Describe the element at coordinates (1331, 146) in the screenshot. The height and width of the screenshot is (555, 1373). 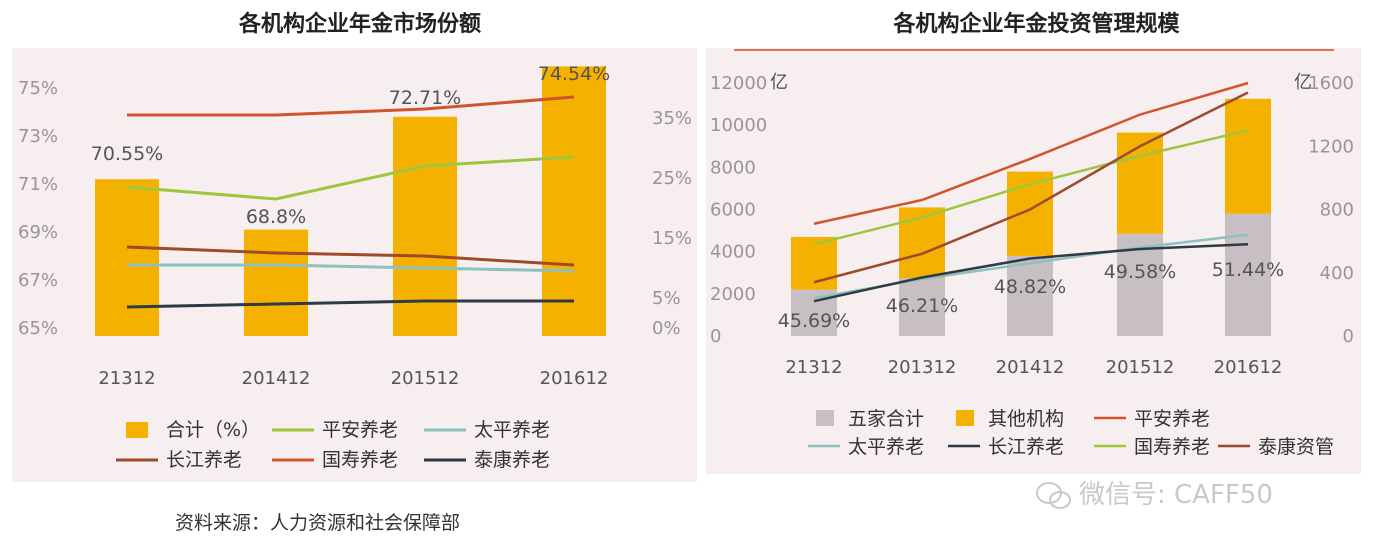
I see `right-axis-tick: 1200` at that location.